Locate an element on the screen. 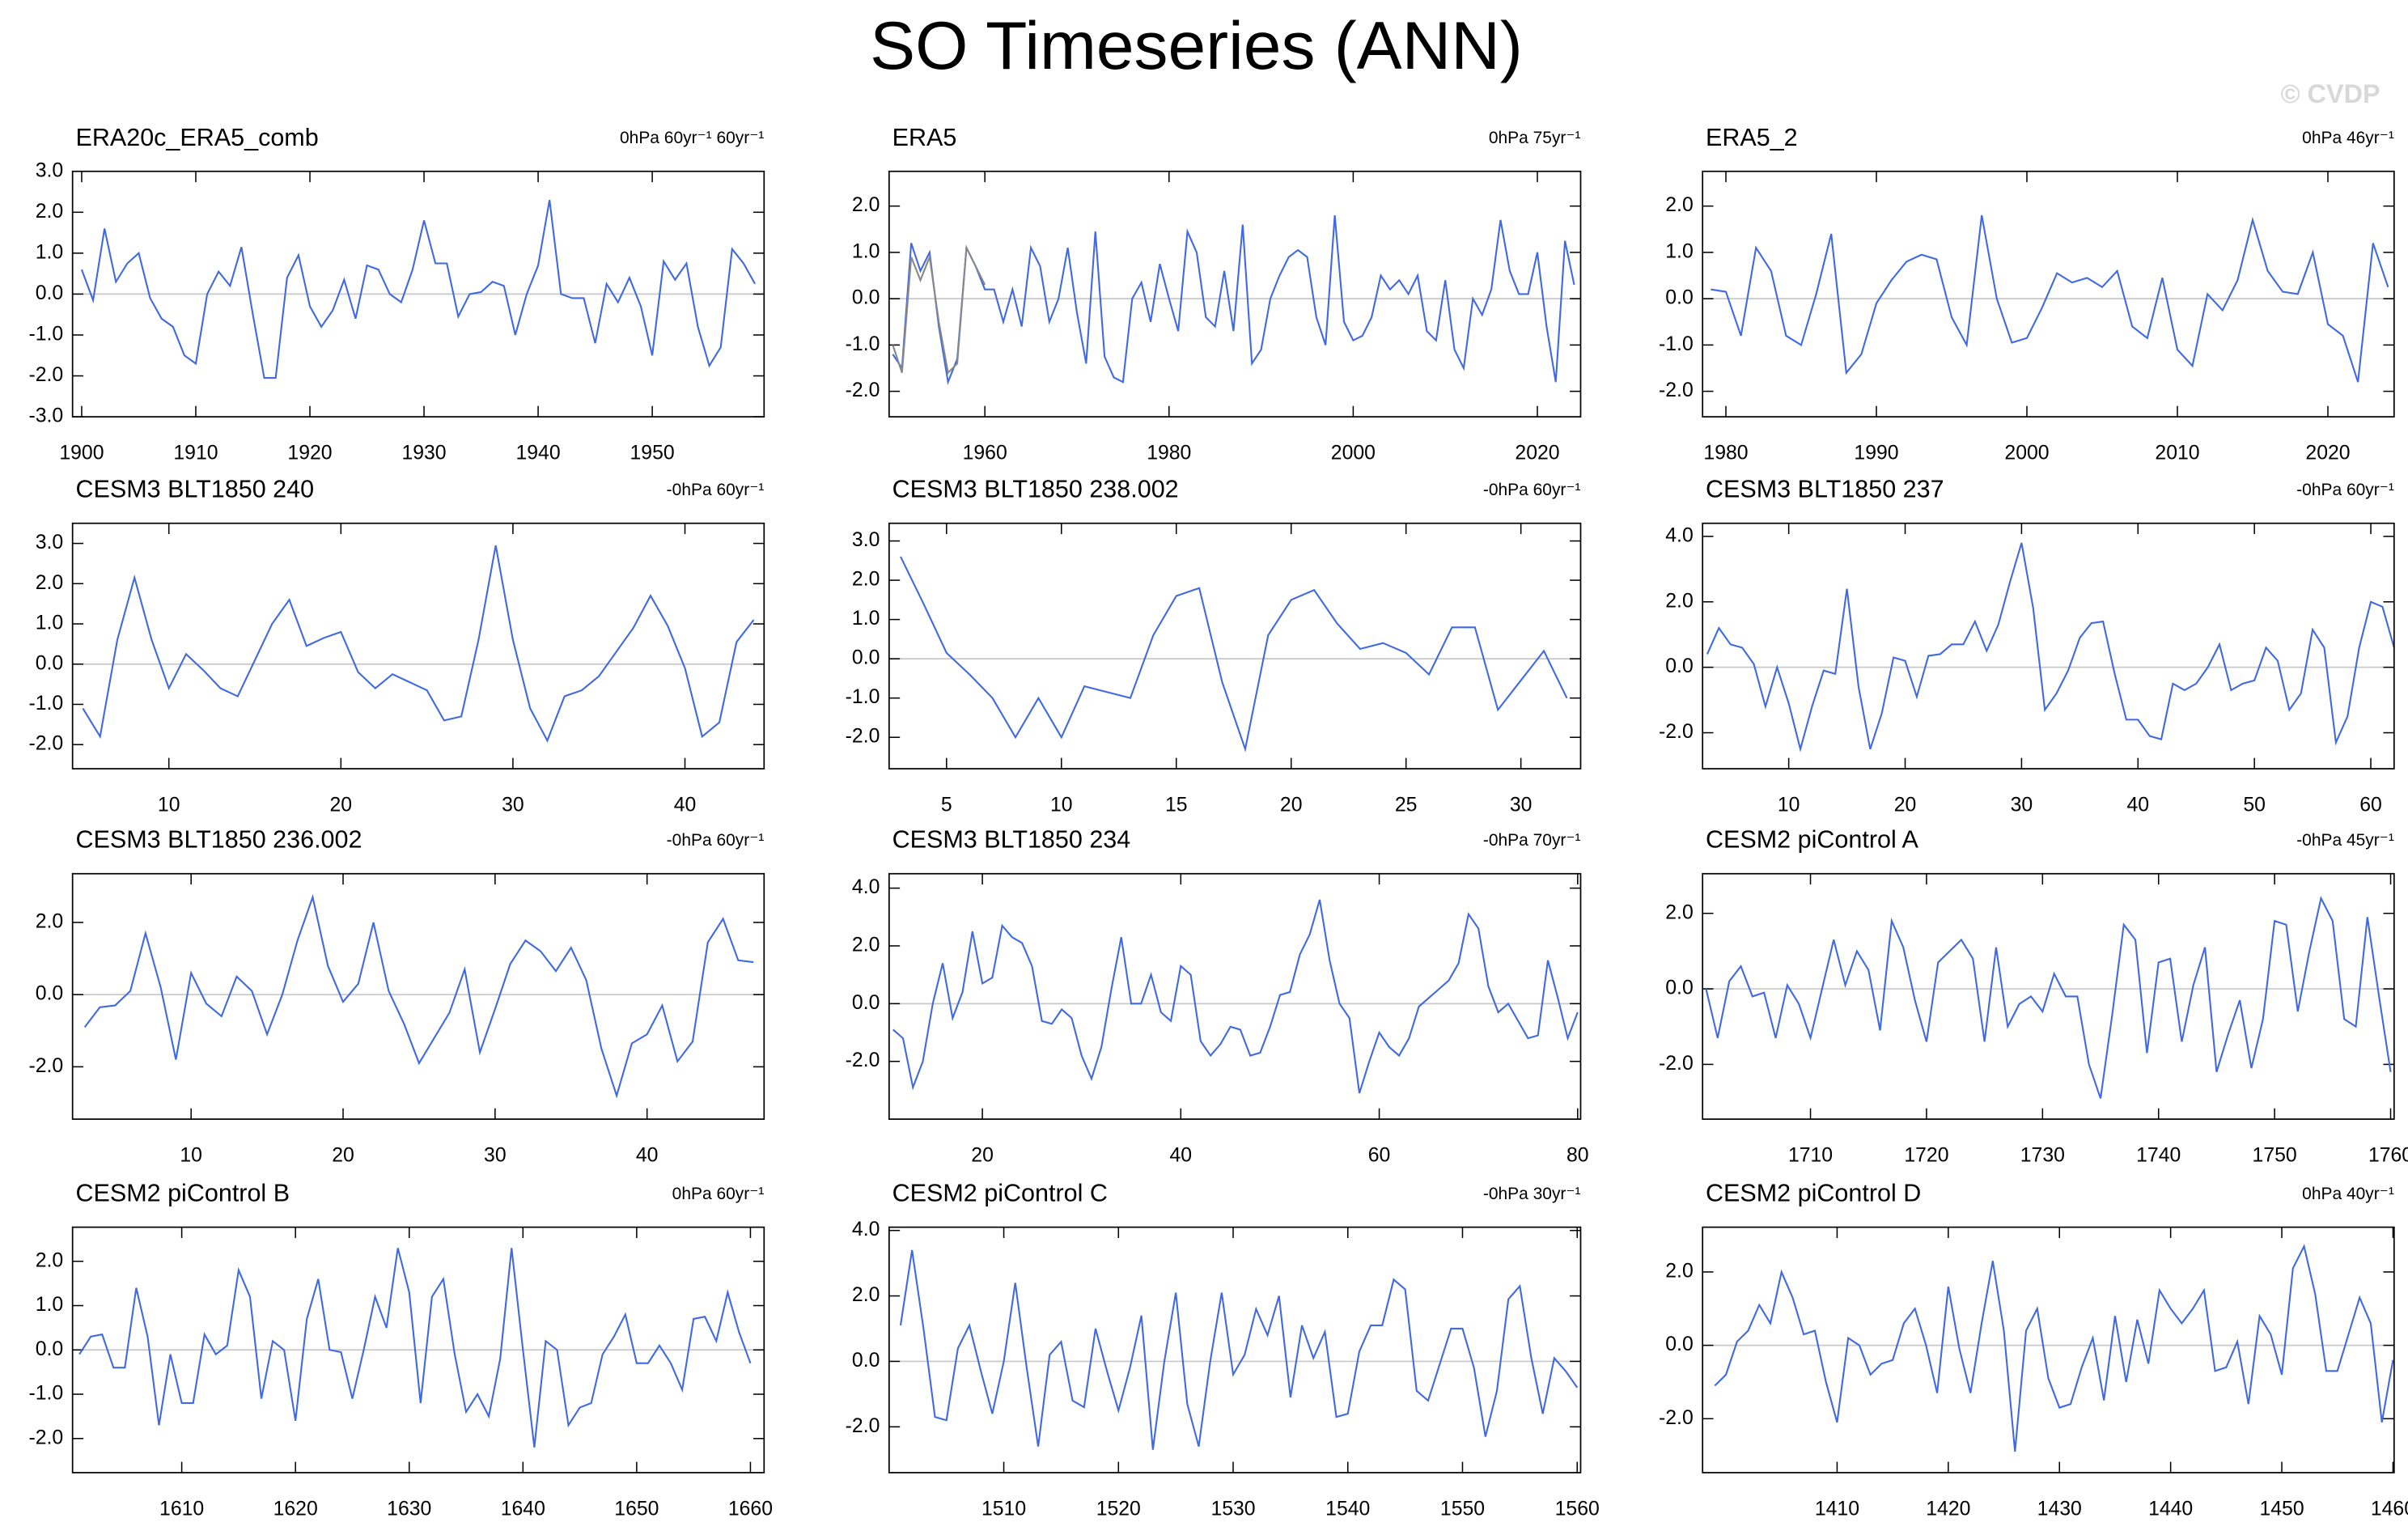 This screenshot has width=2408, height=1535. panel-title: CESM3 BLT1850 234 is located at coordinates (1012, 840).